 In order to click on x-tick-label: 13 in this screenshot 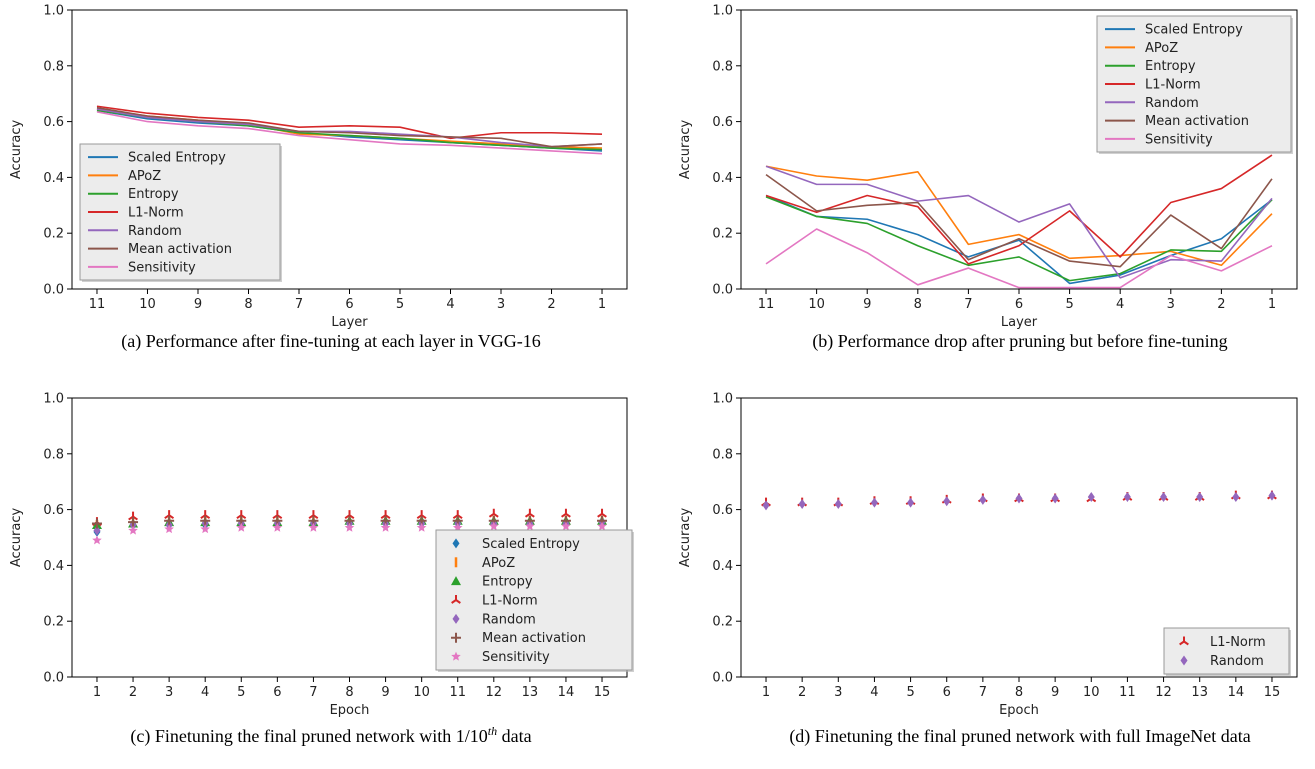, I will do `click(530, 692)`.